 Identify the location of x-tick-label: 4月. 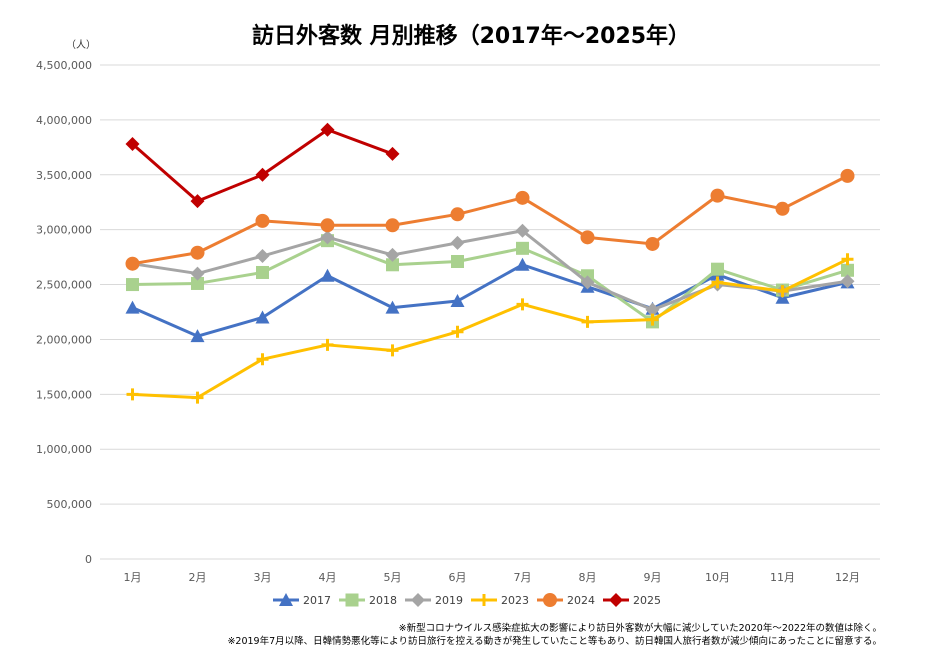
(328, 577).